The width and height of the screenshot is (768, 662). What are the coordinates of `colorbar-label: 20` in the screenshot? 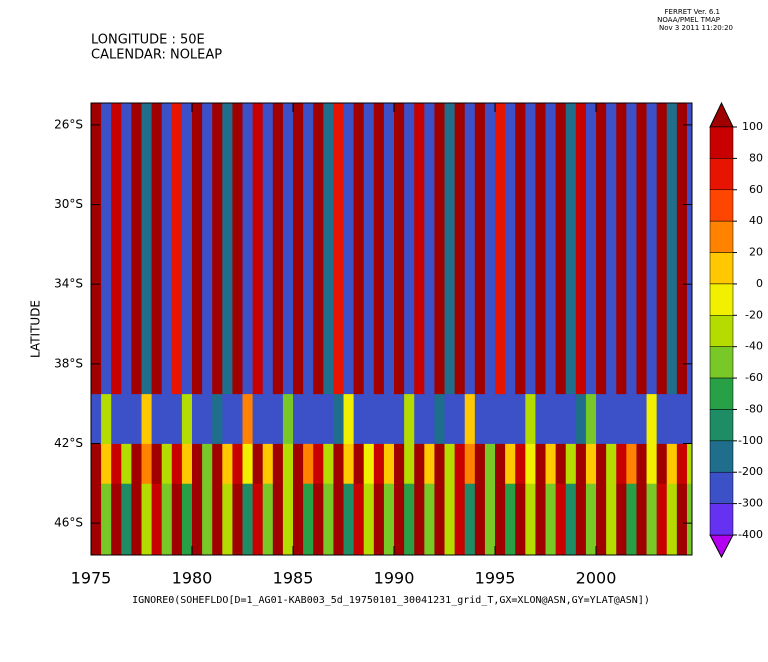 It's located at (756, 252).